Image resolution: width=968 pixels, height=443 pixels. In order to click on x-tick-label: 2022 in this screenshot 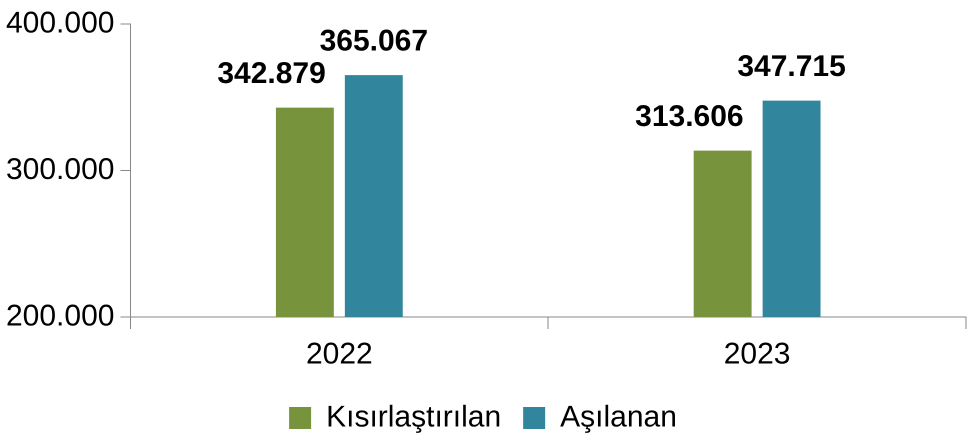, I will do `click(339, 353)`.